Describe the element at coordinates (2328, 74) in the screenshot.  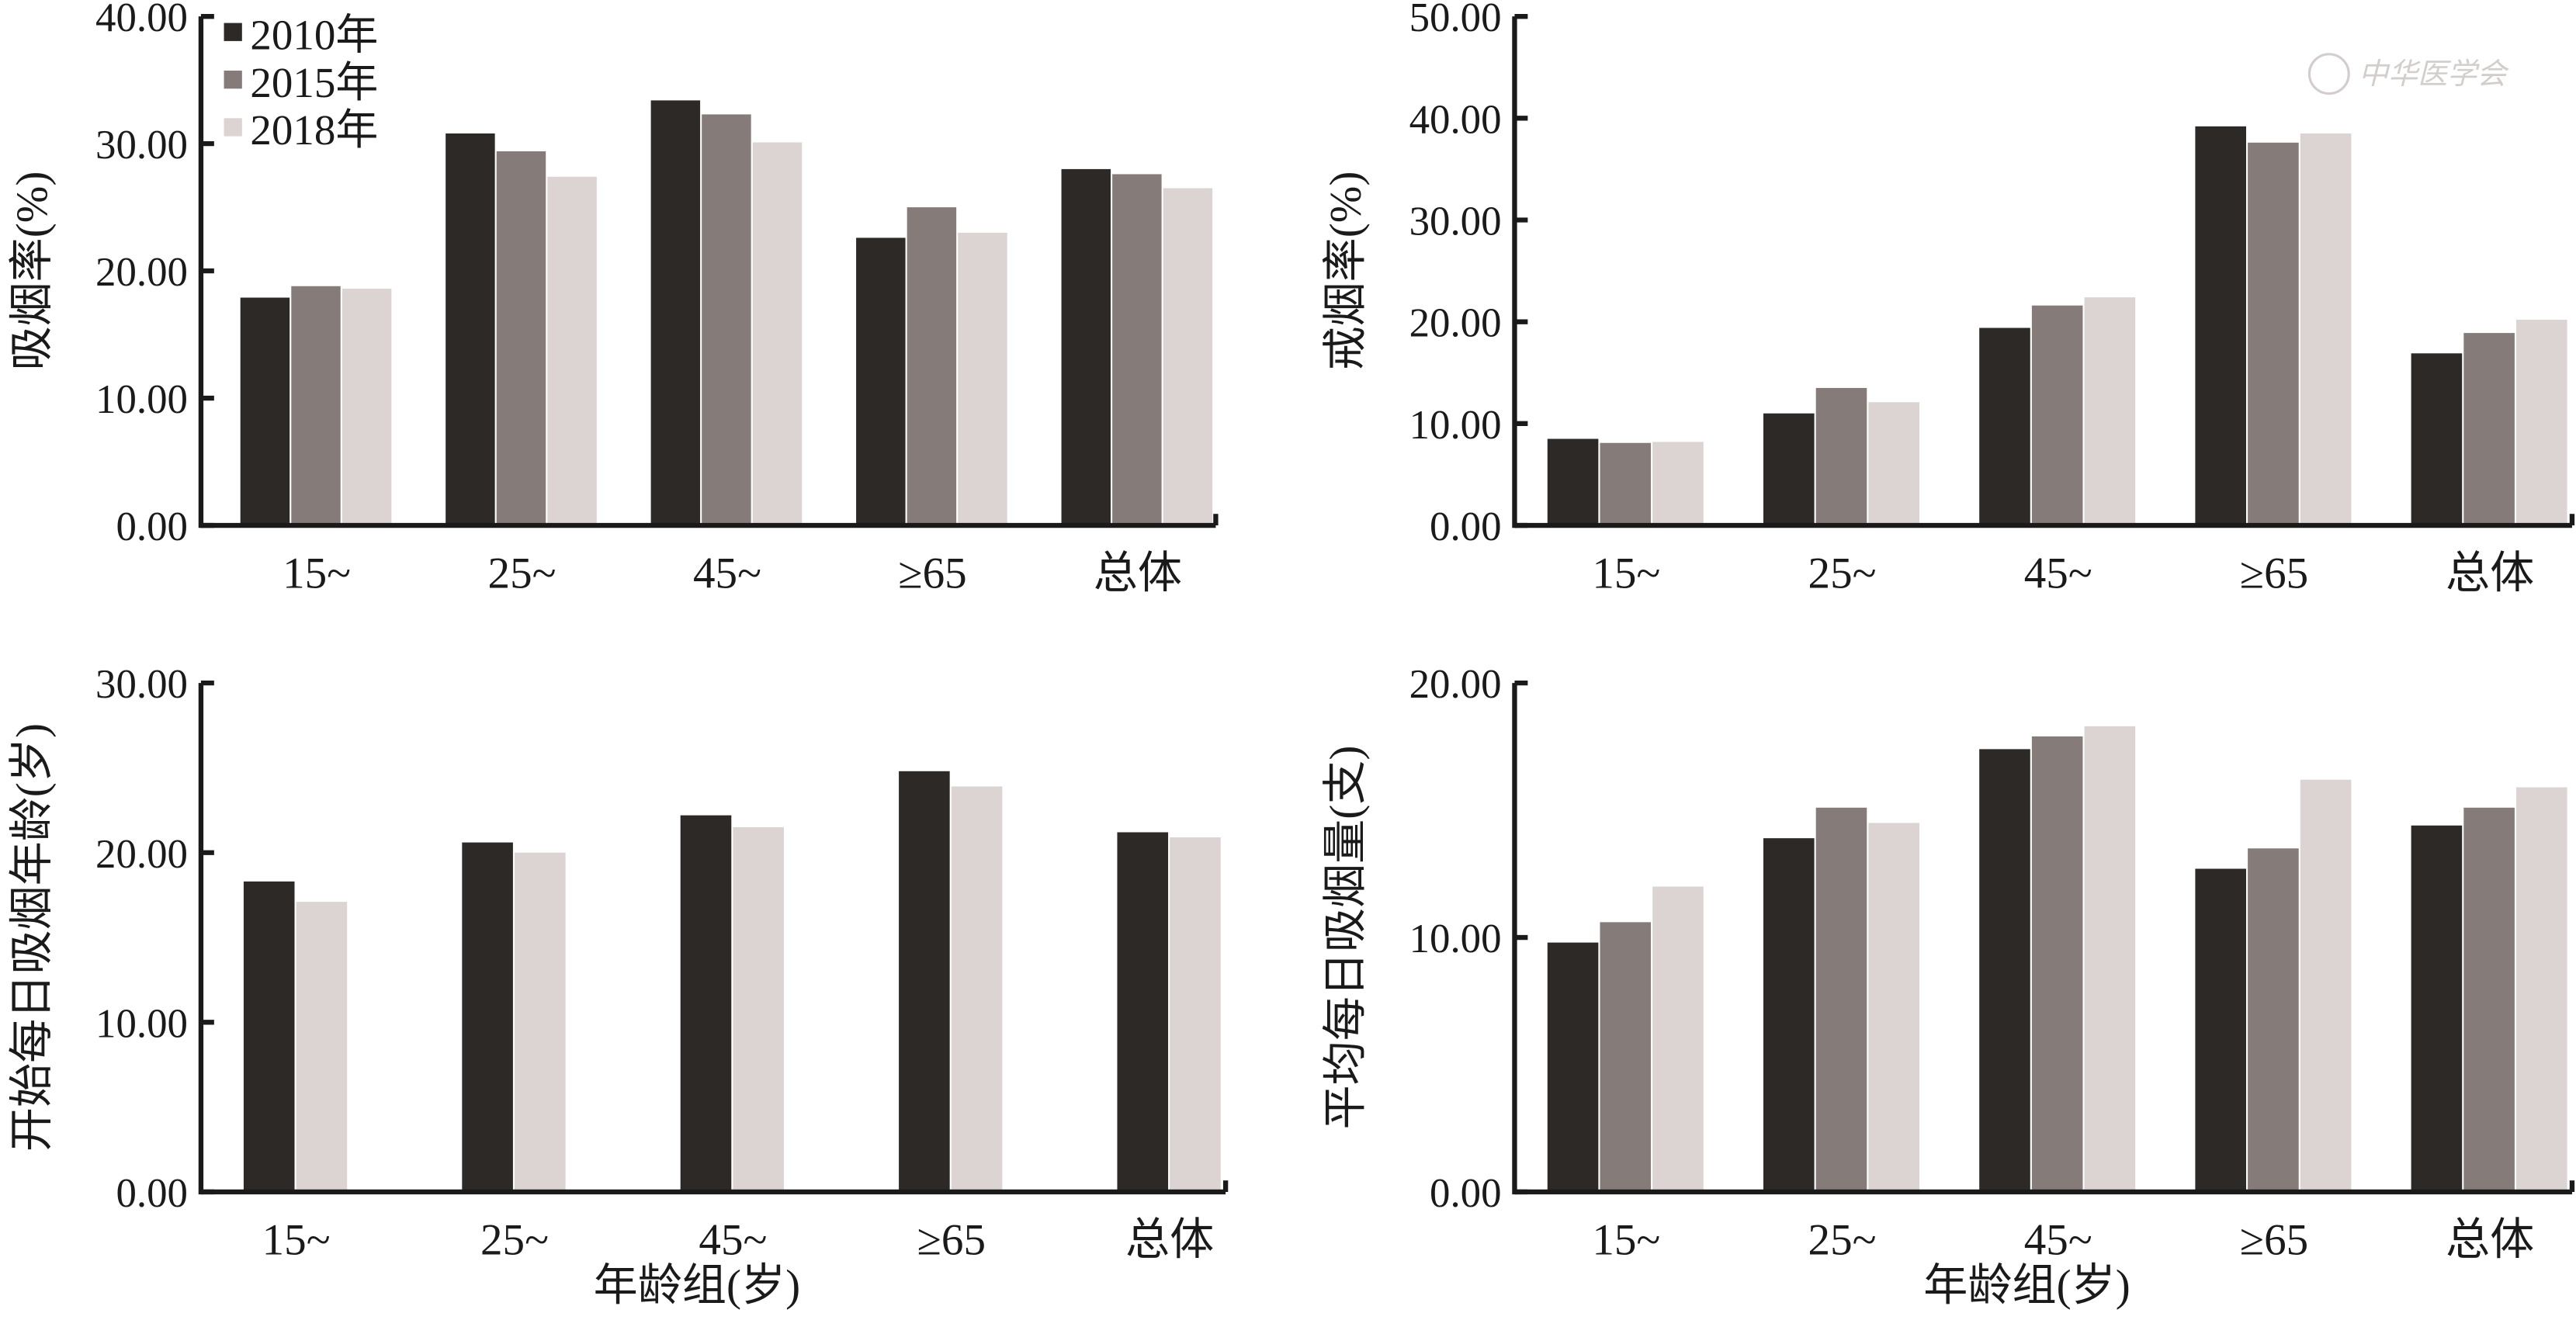
I see `watermark-seal-icon` at that location.